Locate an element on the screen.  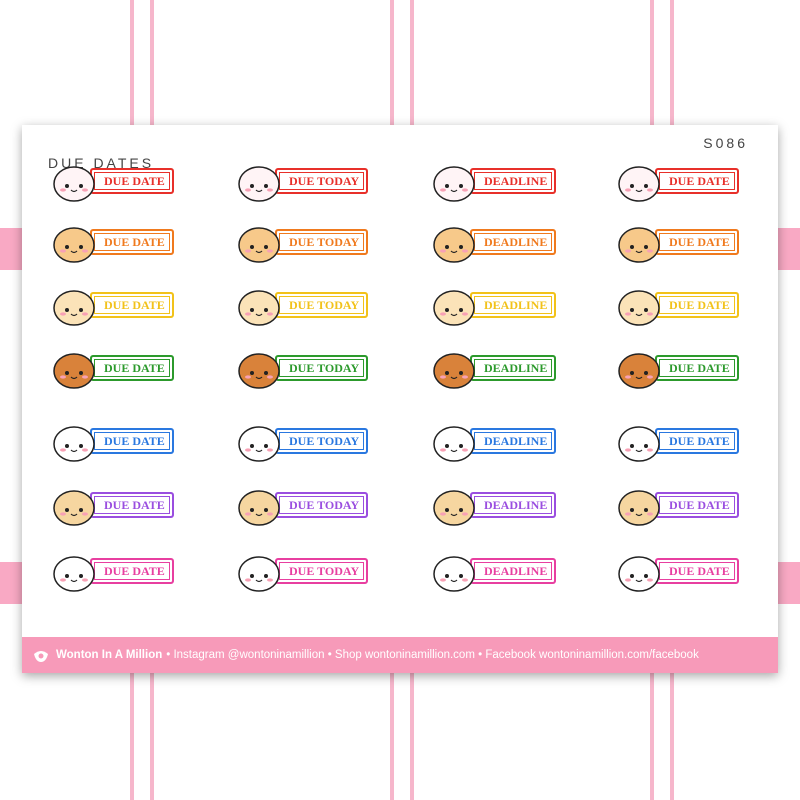
brand: Wonton In A Million is located at coordinates (109, 655).